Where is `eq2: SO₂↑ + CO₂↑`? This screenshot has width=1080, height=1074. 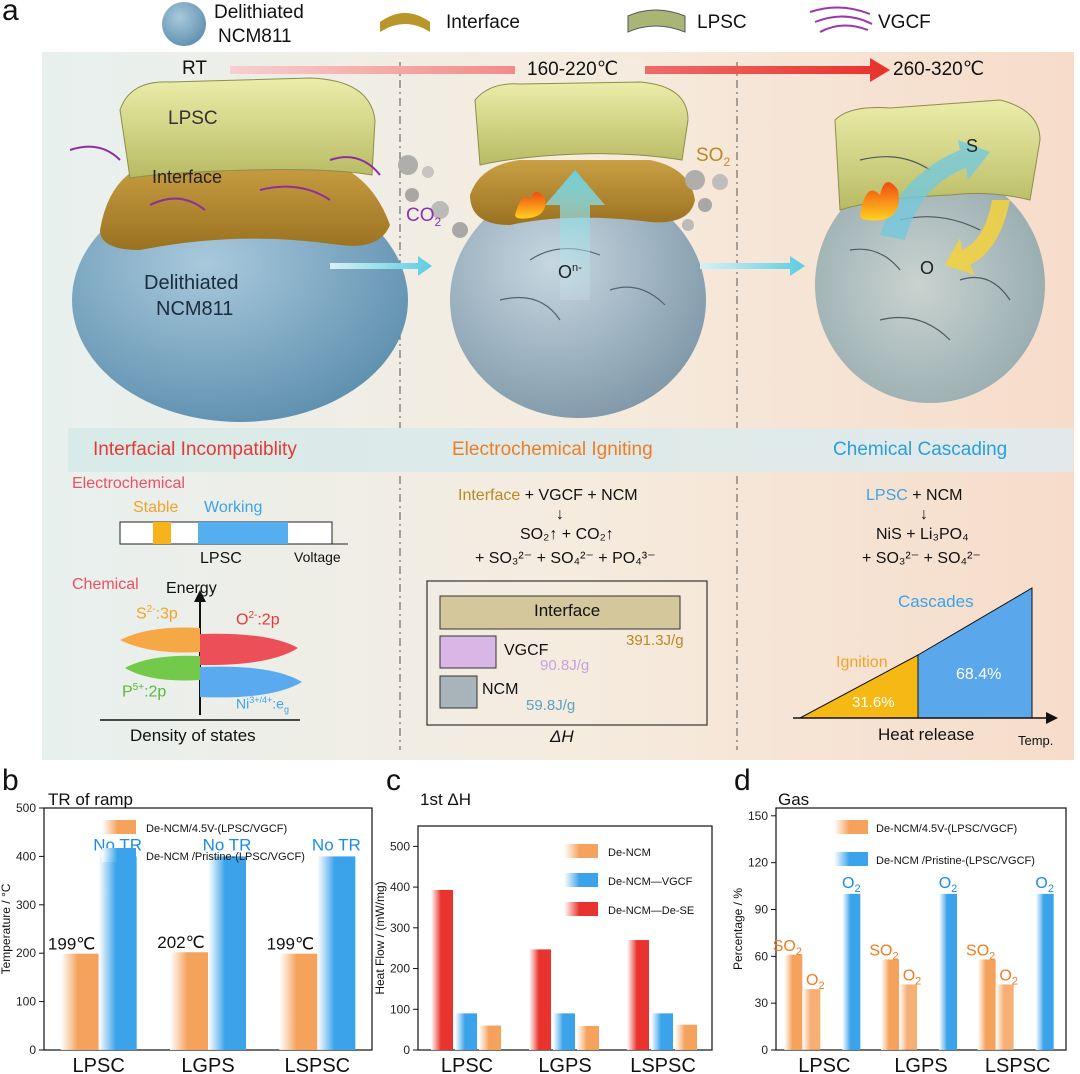 eq2: SO₂↑ + CO₂↑ is located at coordinates (567, 534).